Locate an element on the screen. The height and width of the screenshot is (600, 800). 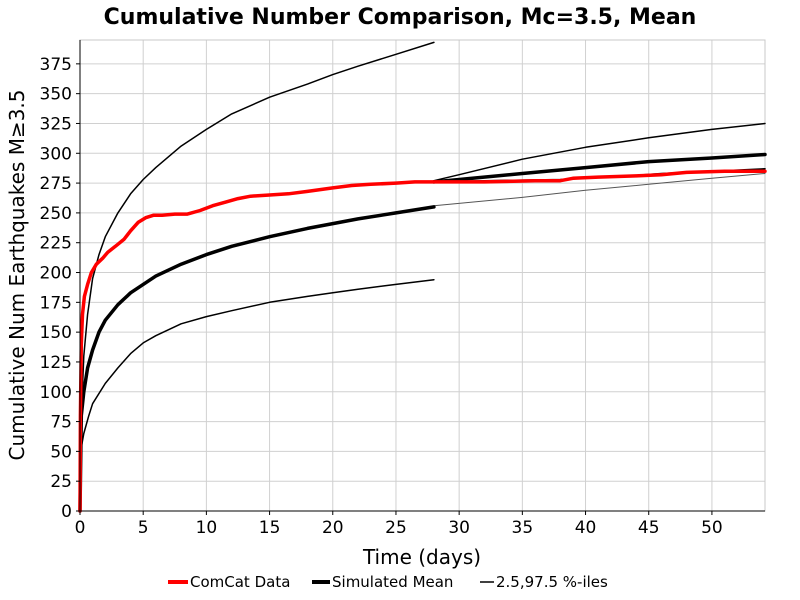
y-tick-label: 250 is located at coordinates (56, 214).